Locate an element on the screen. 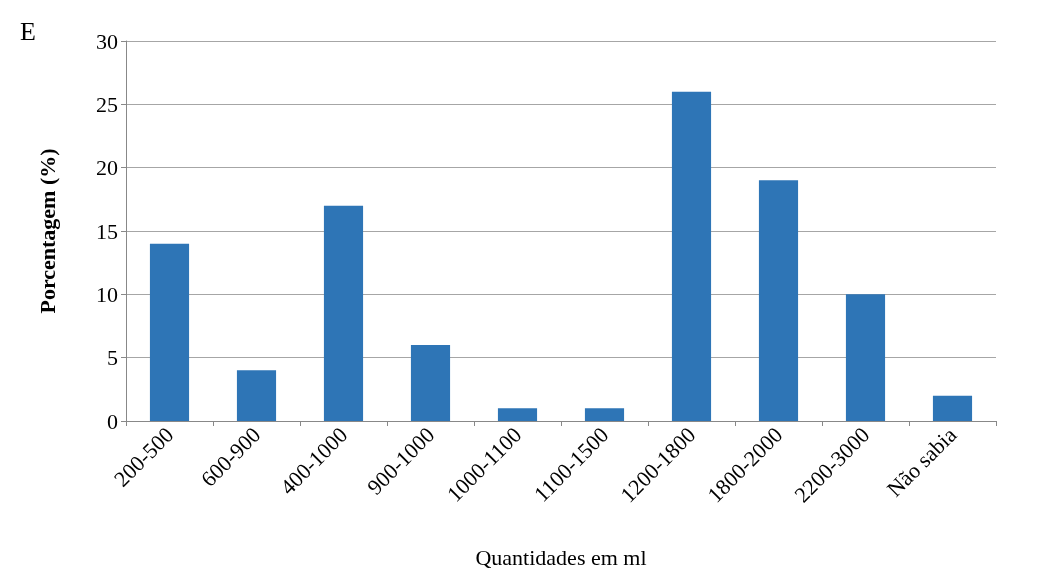 The height and width of the screenshot is (581, 1059). text: E is located at coordinates (28, 31).